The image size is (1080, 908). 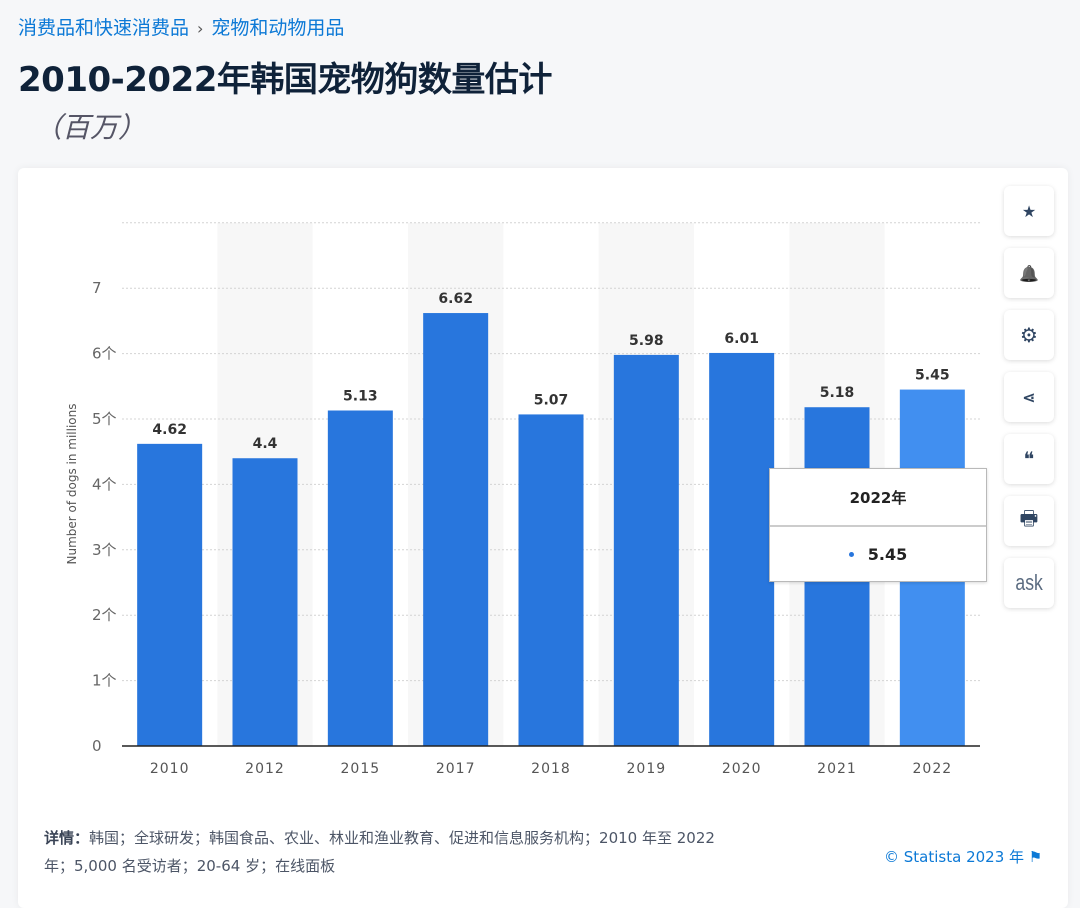 I want to click on data-label: 5.45, so click(x=932, y=376).